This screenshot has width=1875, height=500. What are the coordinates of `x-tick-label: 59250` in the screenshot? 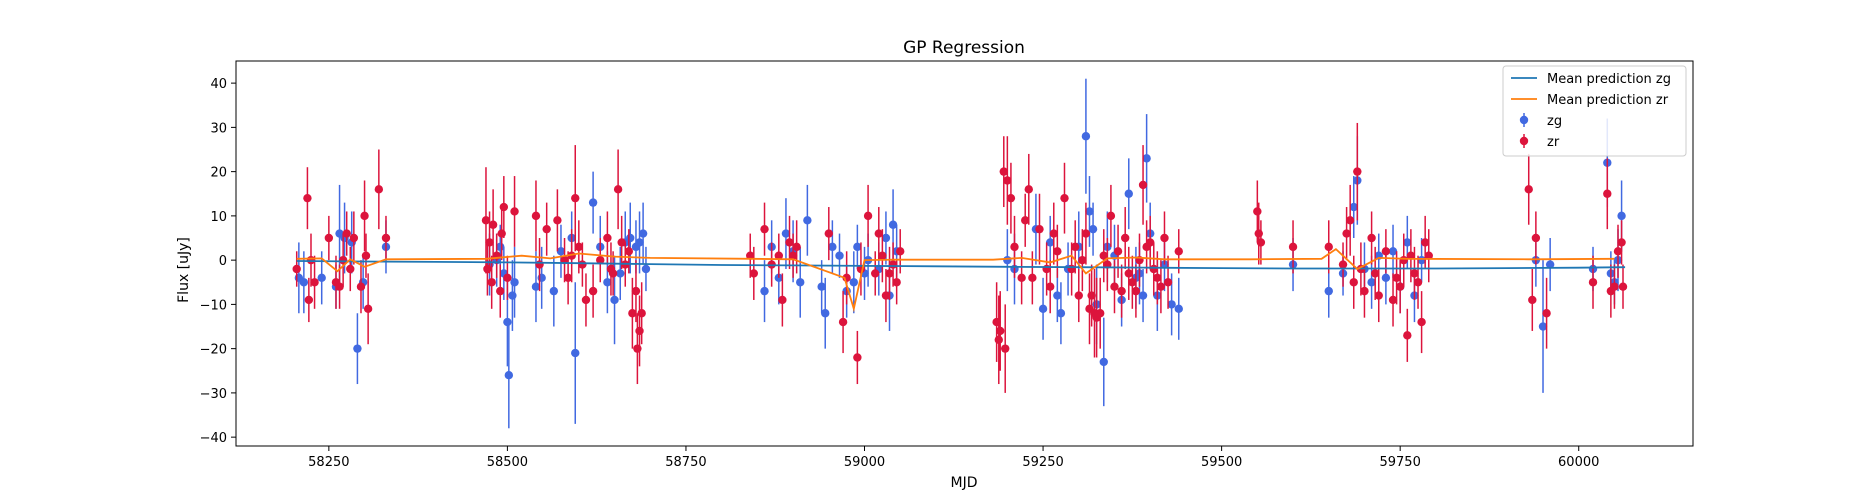 It's located at (1042, 462).